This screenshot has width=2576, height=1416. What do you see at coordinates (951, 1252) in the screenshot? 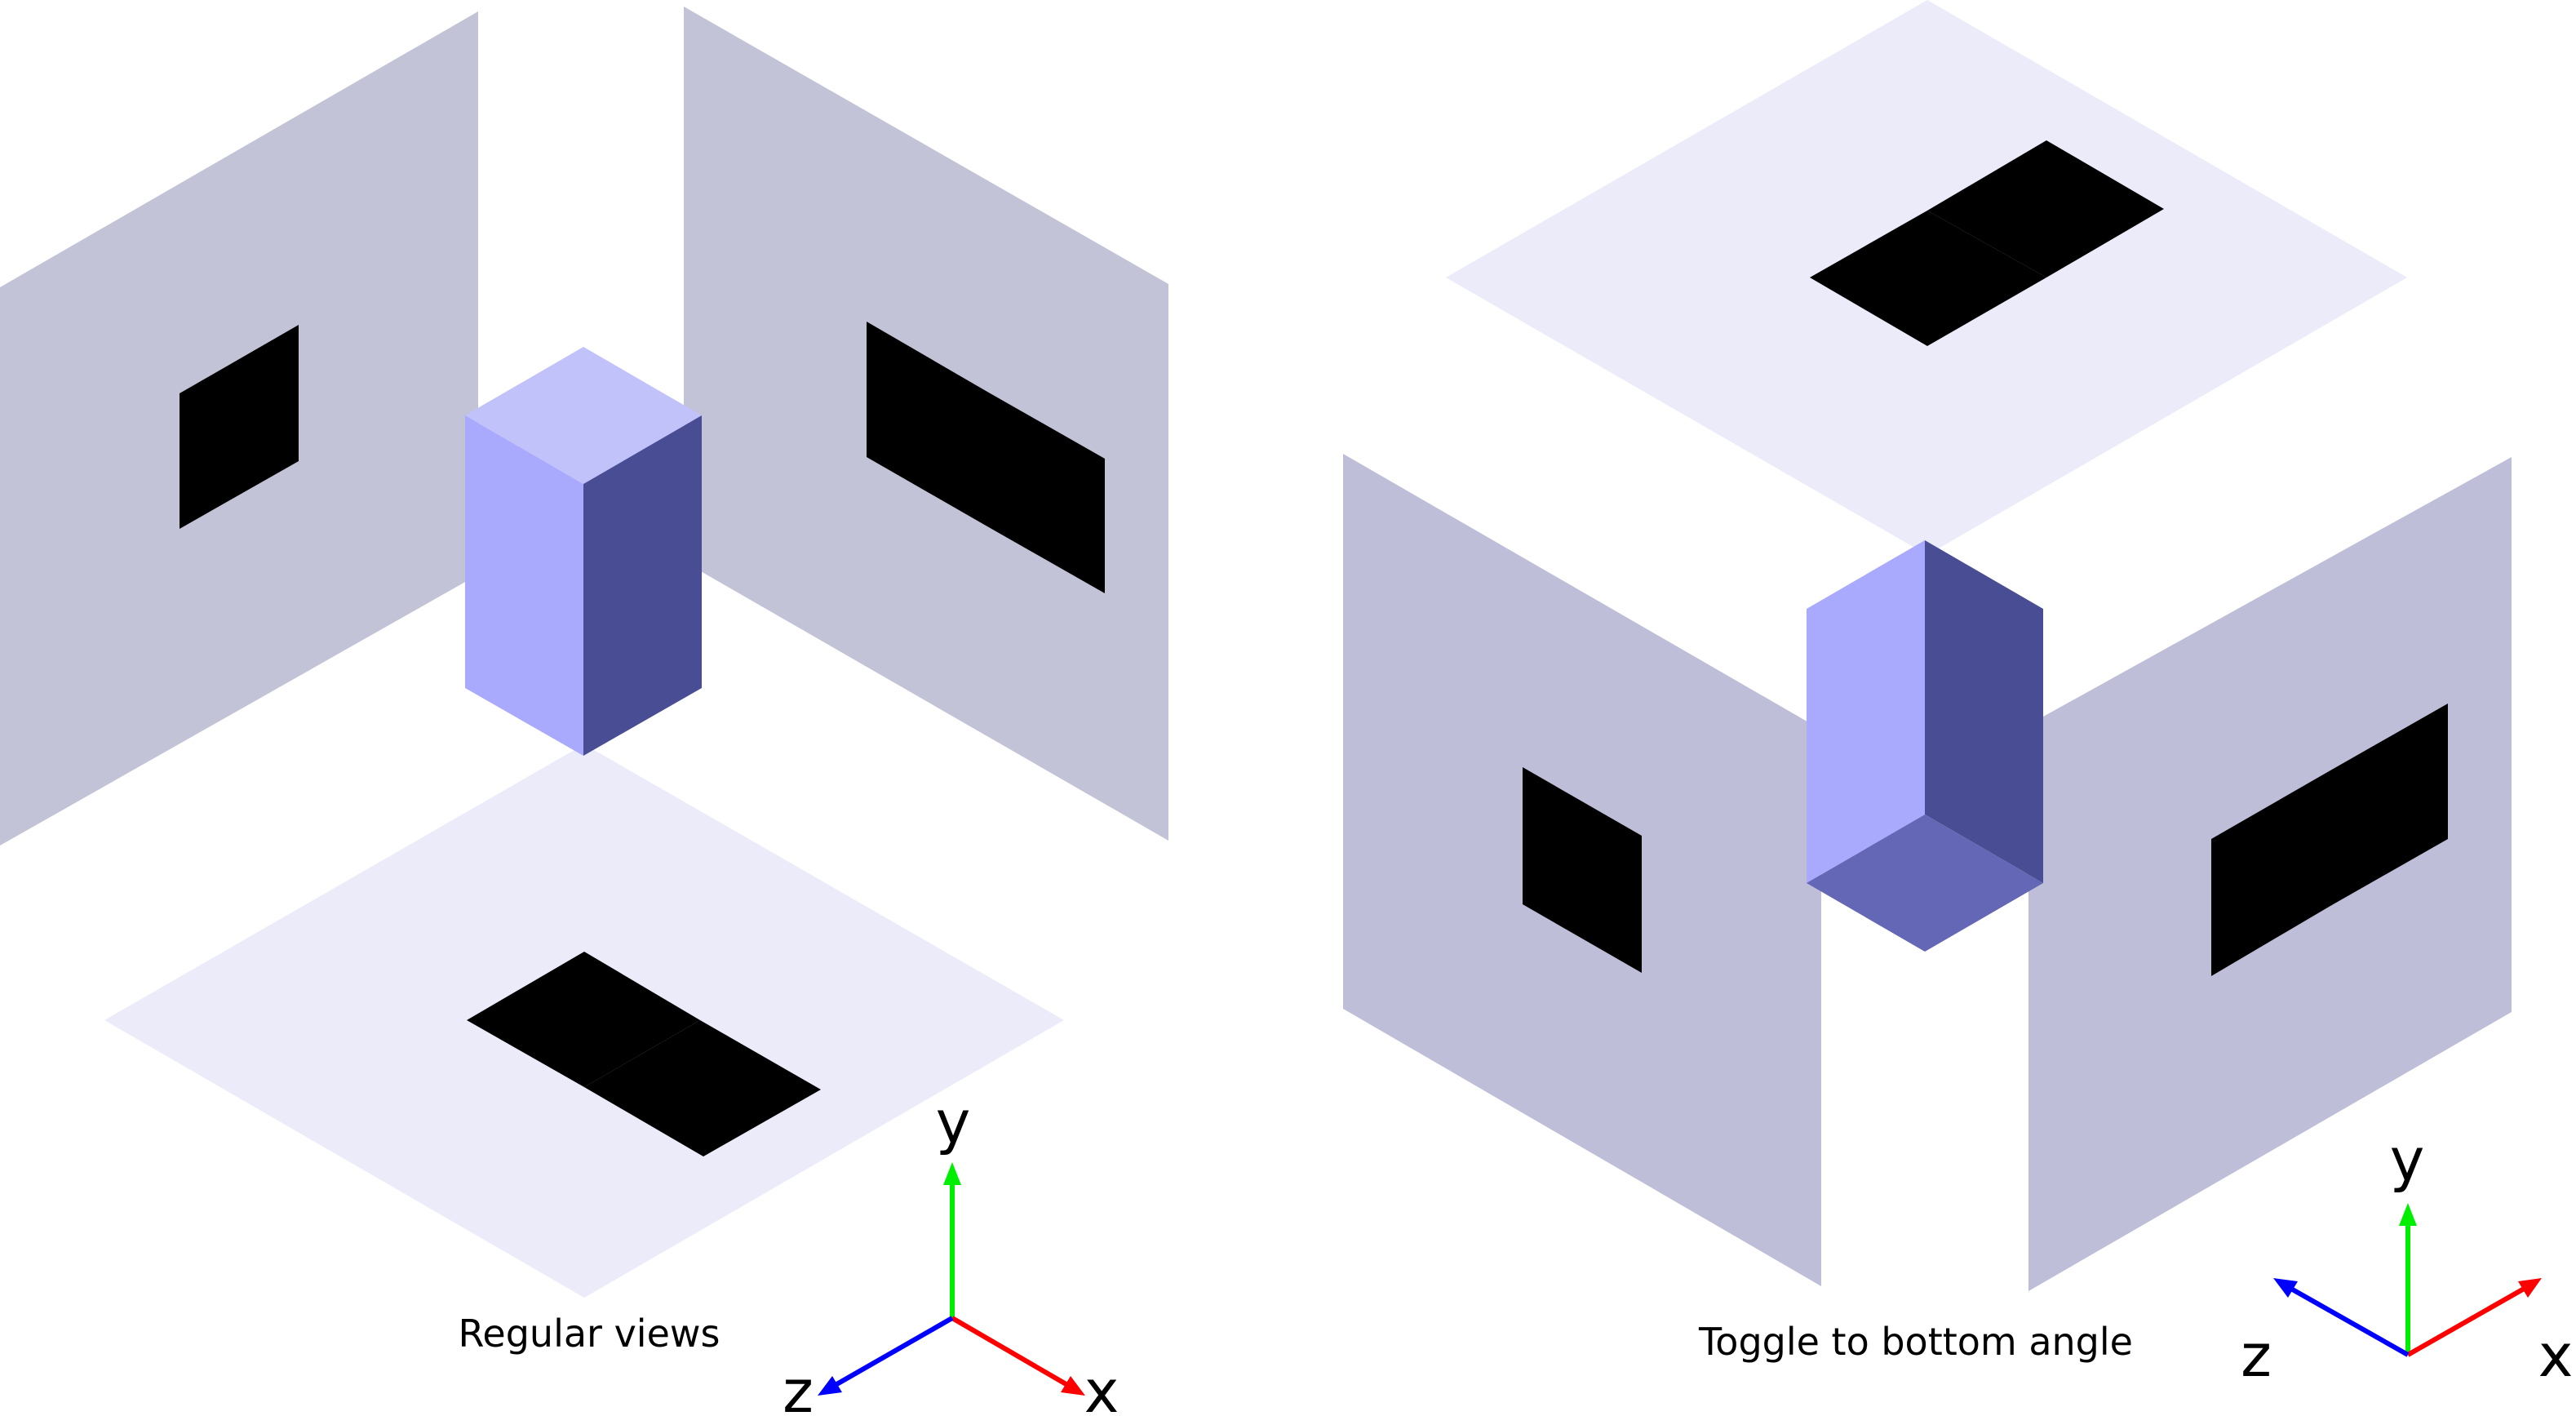
I see `axis-gizmo-left: y x z` at bounding box center [951, 1252].